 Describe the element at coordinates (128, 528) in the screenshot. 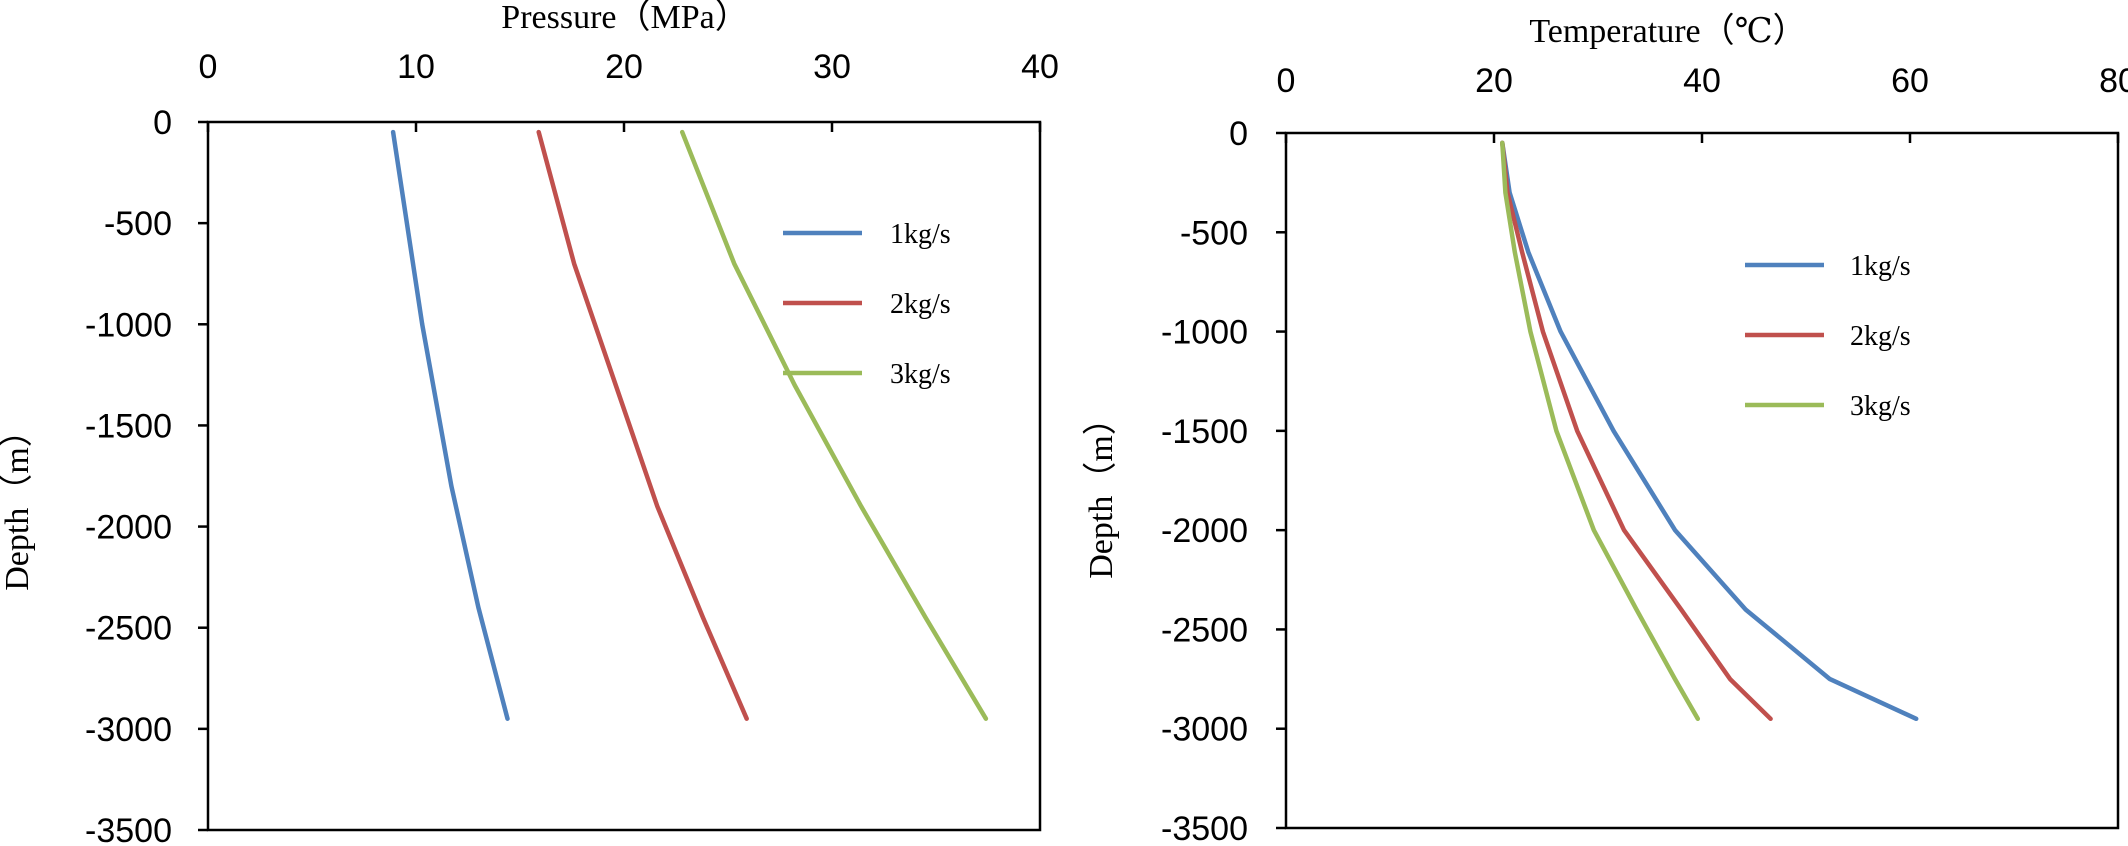

I see `pressure-y-tick-label: -2000` at that location.